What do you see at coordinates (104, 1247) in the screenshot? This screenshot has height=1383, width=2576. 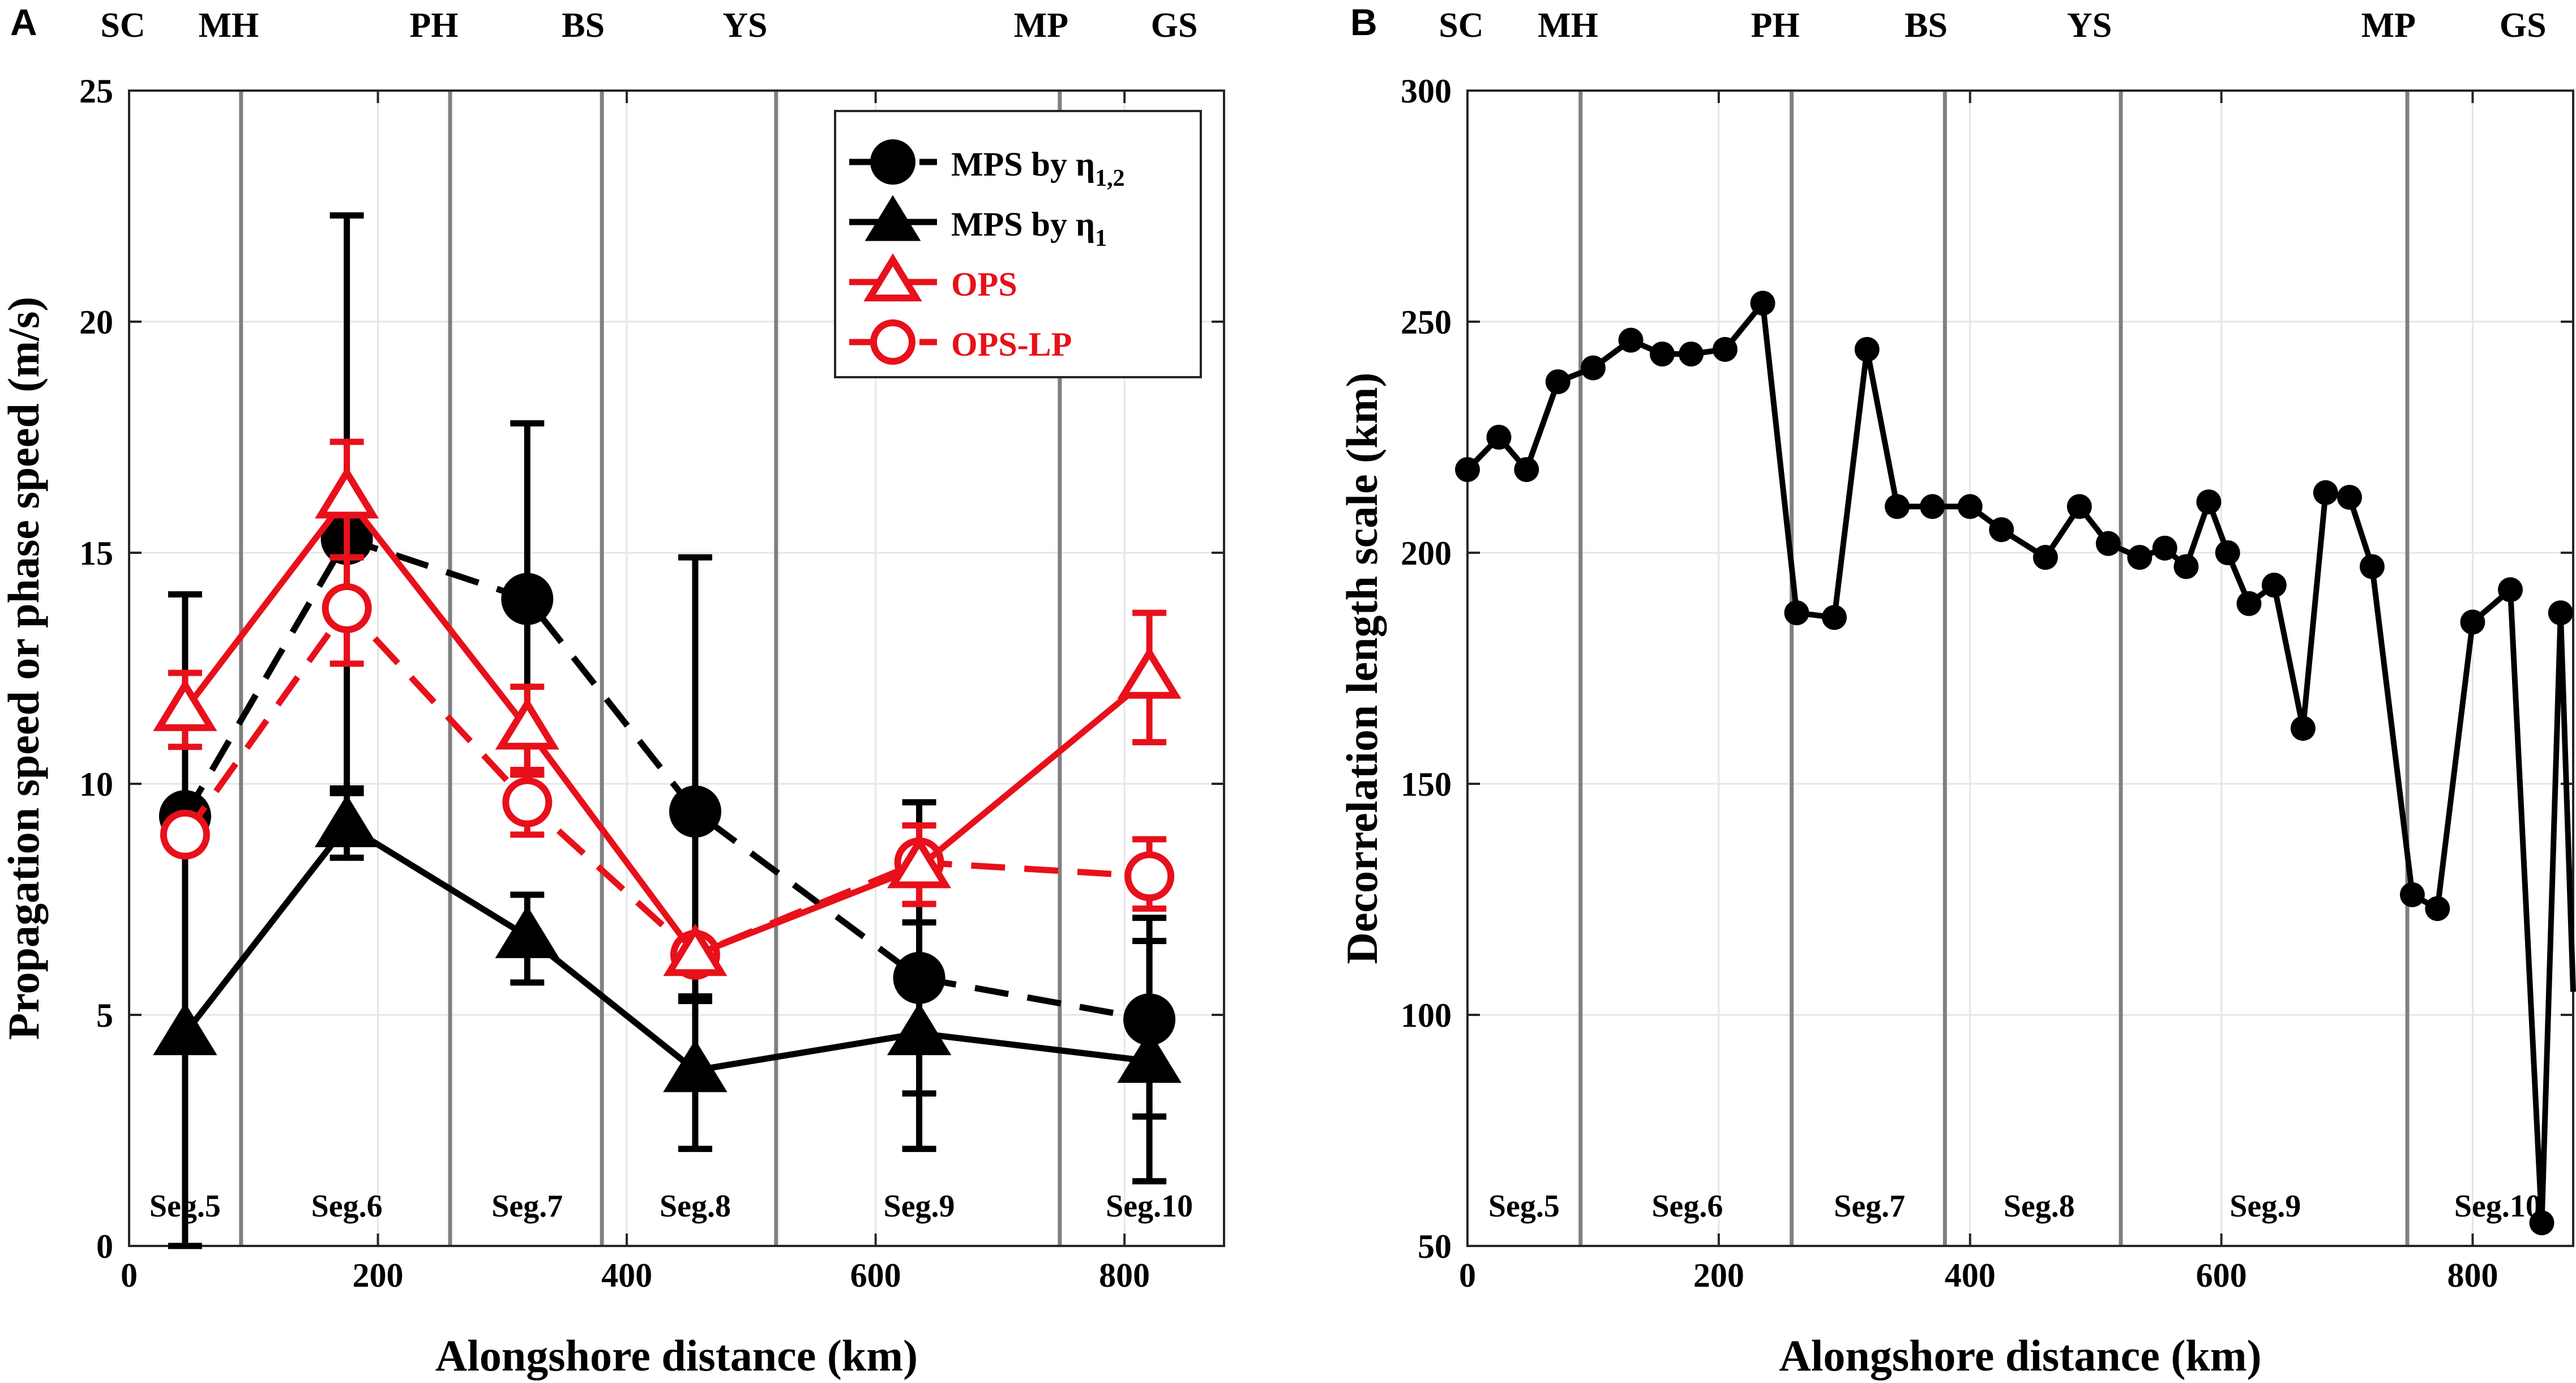 I see `y-tick-label: 0` at bounding box center [104, 1247].